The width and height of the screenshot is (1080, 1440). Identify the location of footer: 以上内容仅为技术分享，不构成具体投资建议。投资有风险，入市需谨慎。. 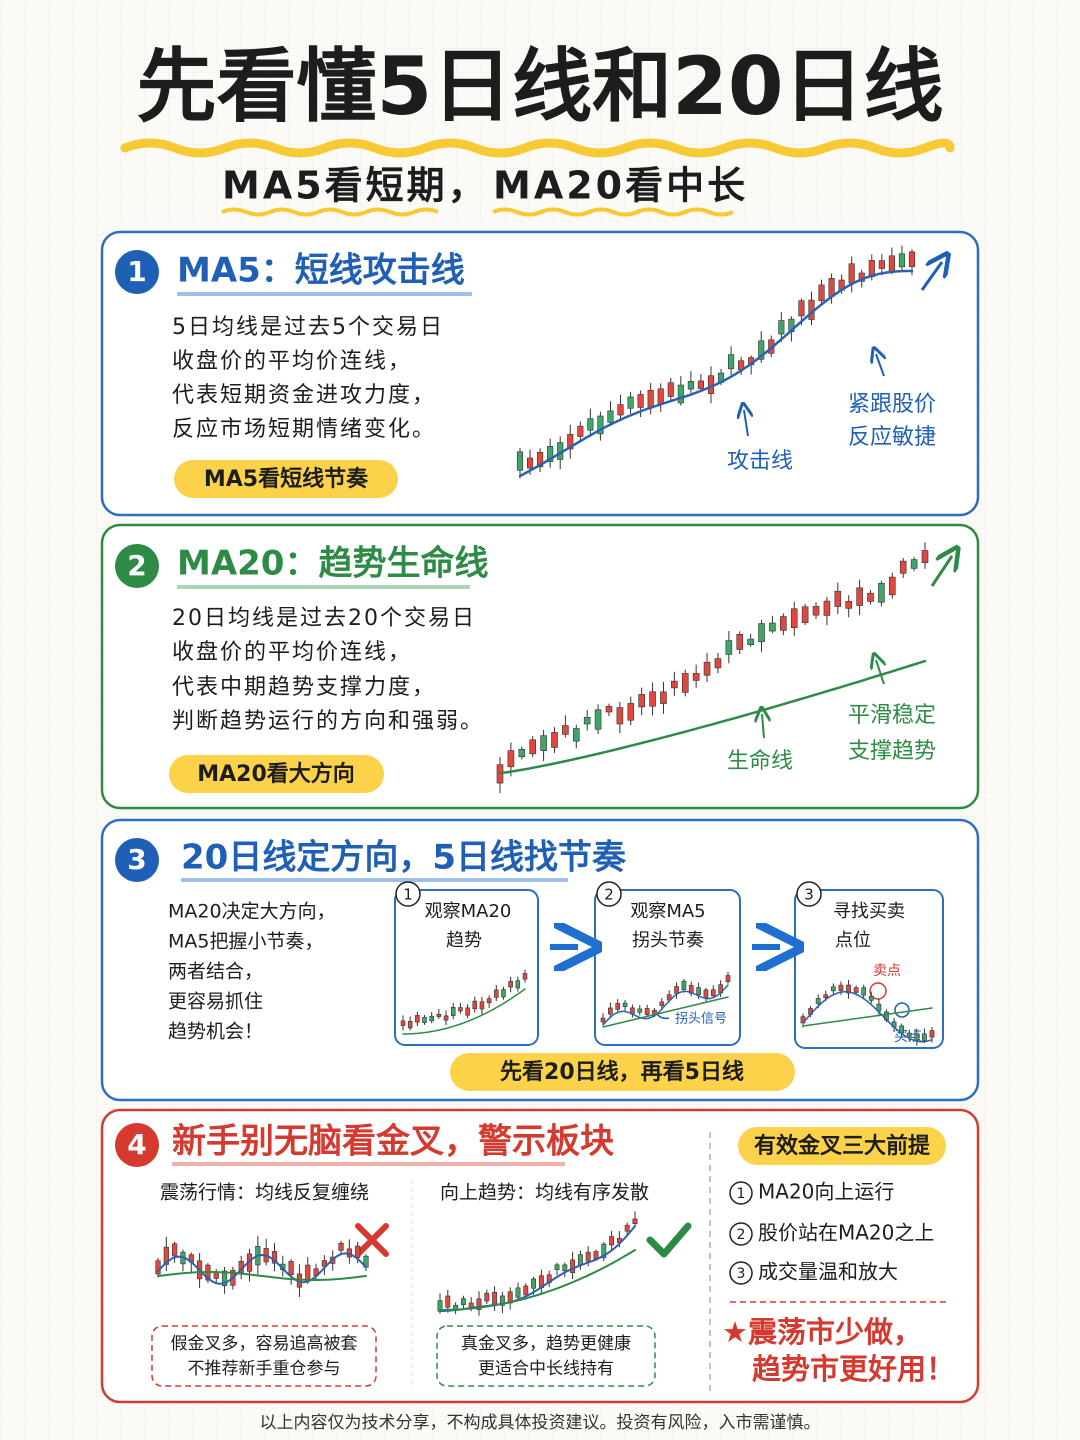
(540, 1423).